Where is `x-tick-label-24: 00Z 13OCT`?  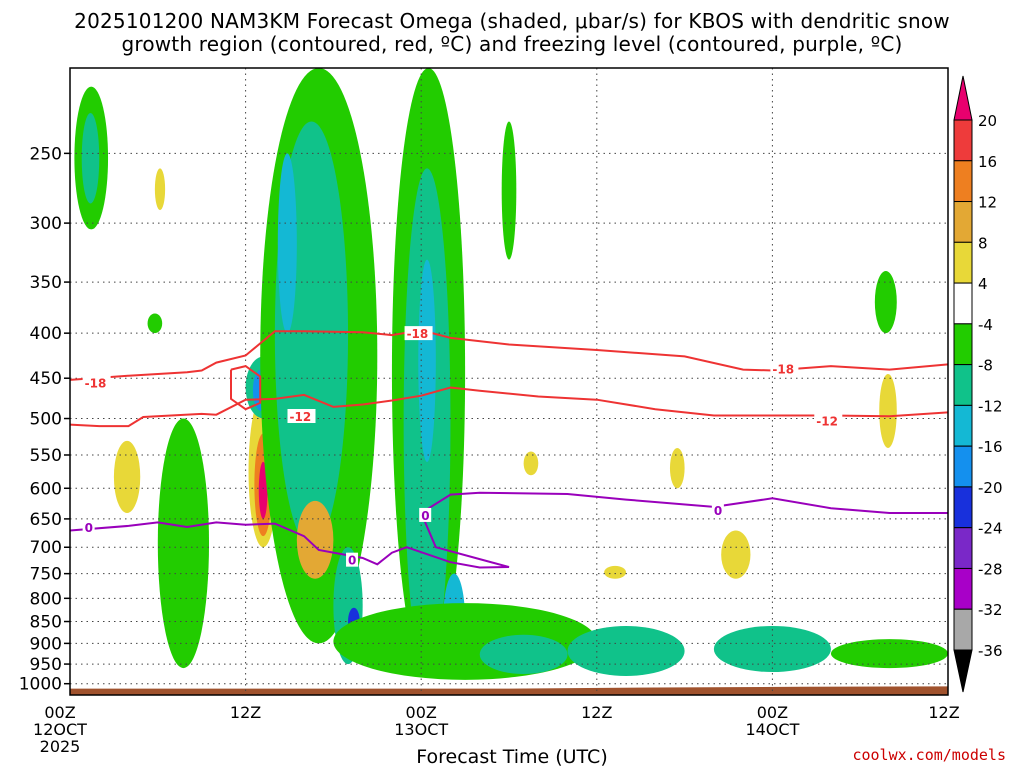
x-tick-label-24: 00Z 13OCT is located at coordinates (421, 721).